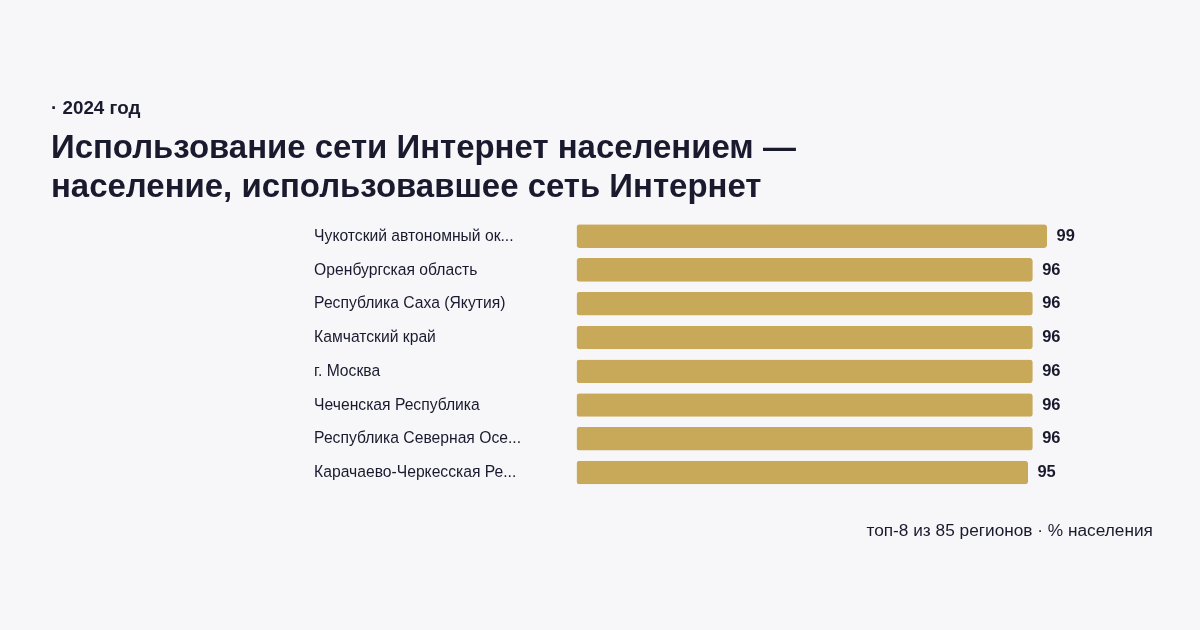 The image size is (1200, 630). I want to click on text: топ-8 из 85 регионов · % населения, so click(1009, 530).